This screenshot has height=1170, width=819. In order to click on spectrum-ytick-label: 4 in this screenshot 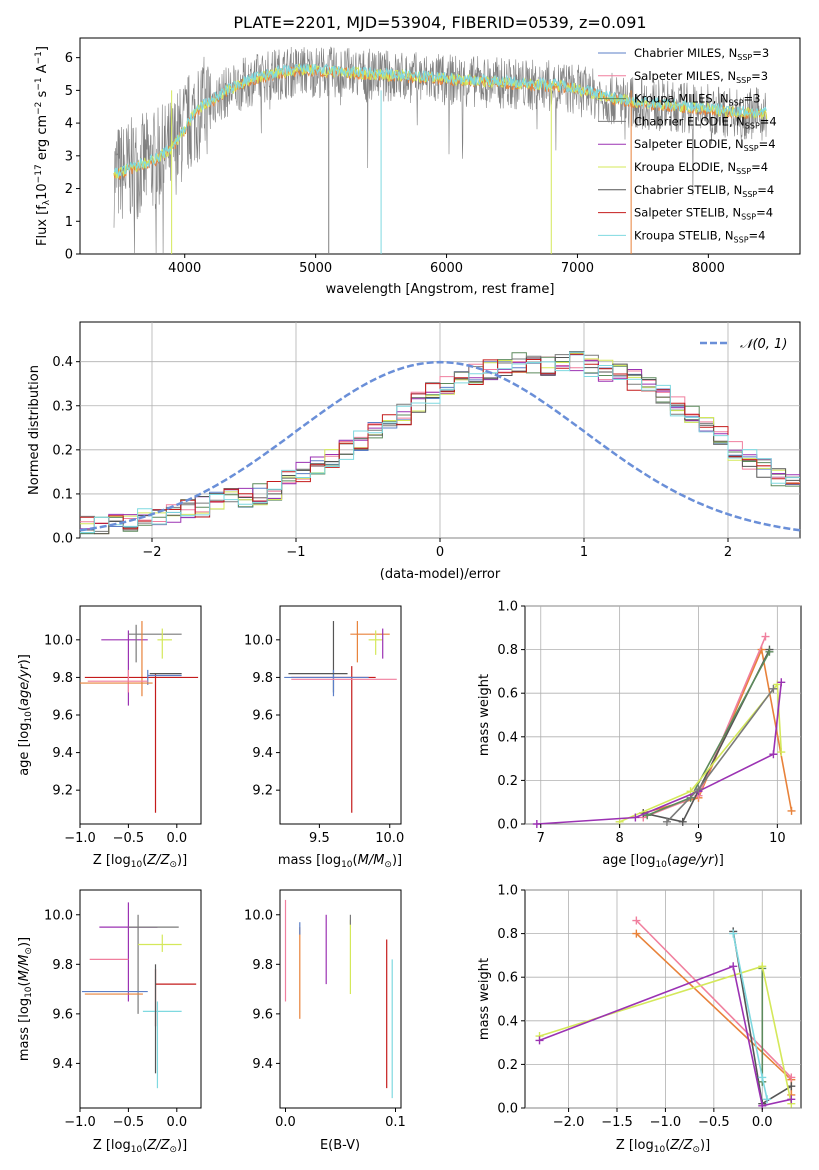, I will do `click(69, 124)`.